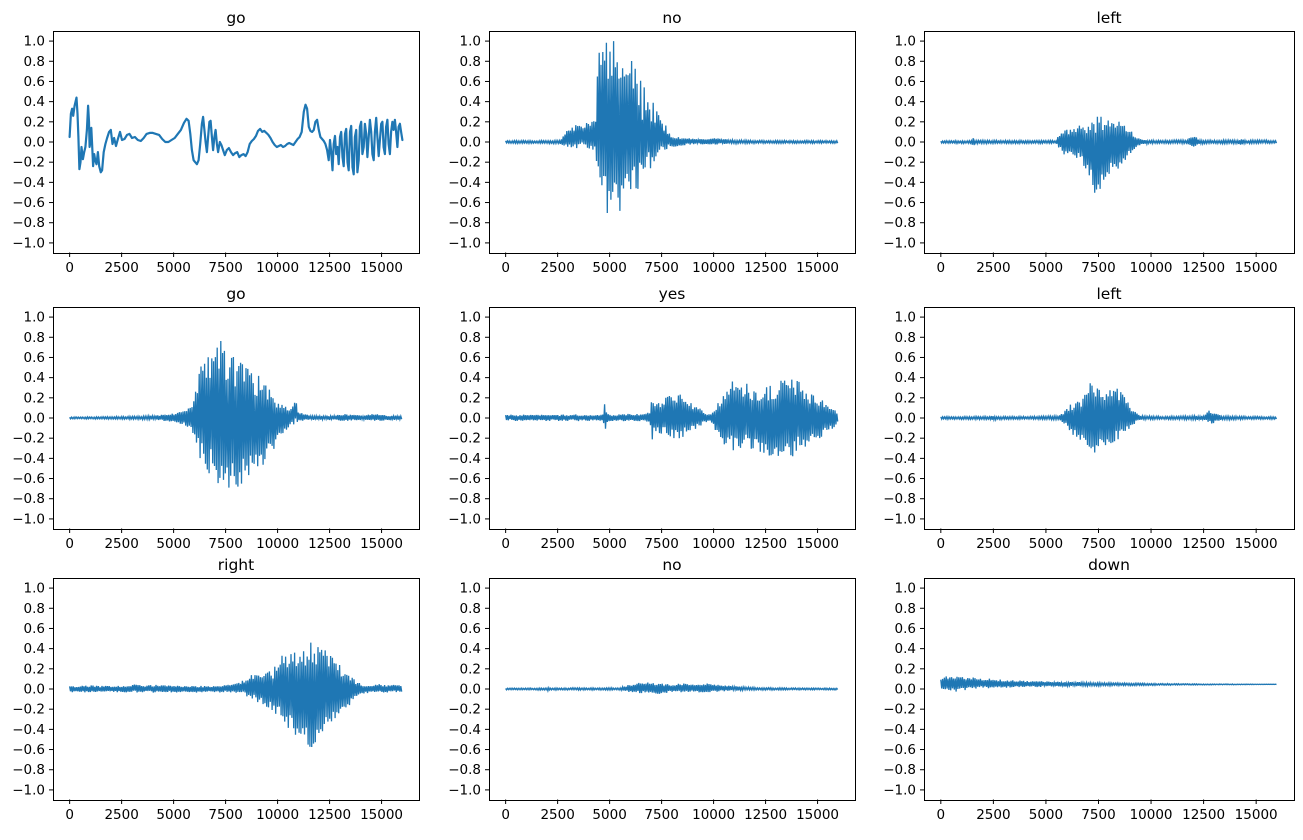 The image size is (1303, 840). I want to click on x-tick-label: 10000, so click(1151, 815).